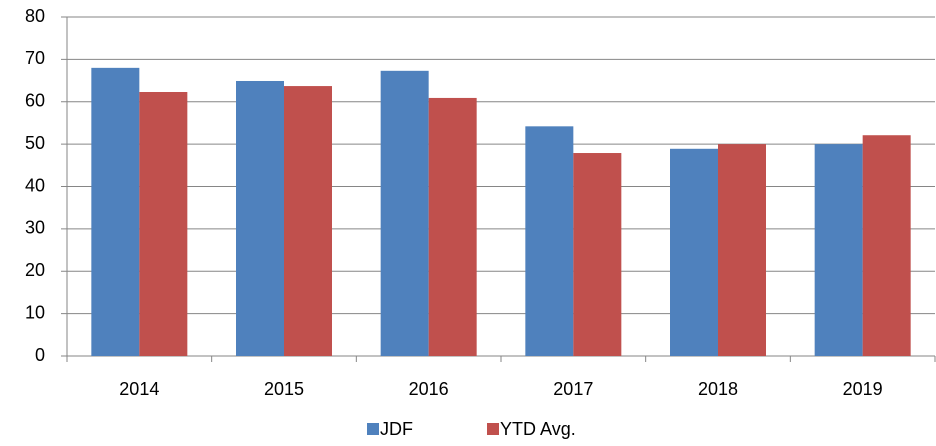 The width and height of the screenshot is (936, 446). What do you see at coordinates (139, 389) in the screenshot?
I see `x-tick-label: 2014` at bounding box center [139, 389].